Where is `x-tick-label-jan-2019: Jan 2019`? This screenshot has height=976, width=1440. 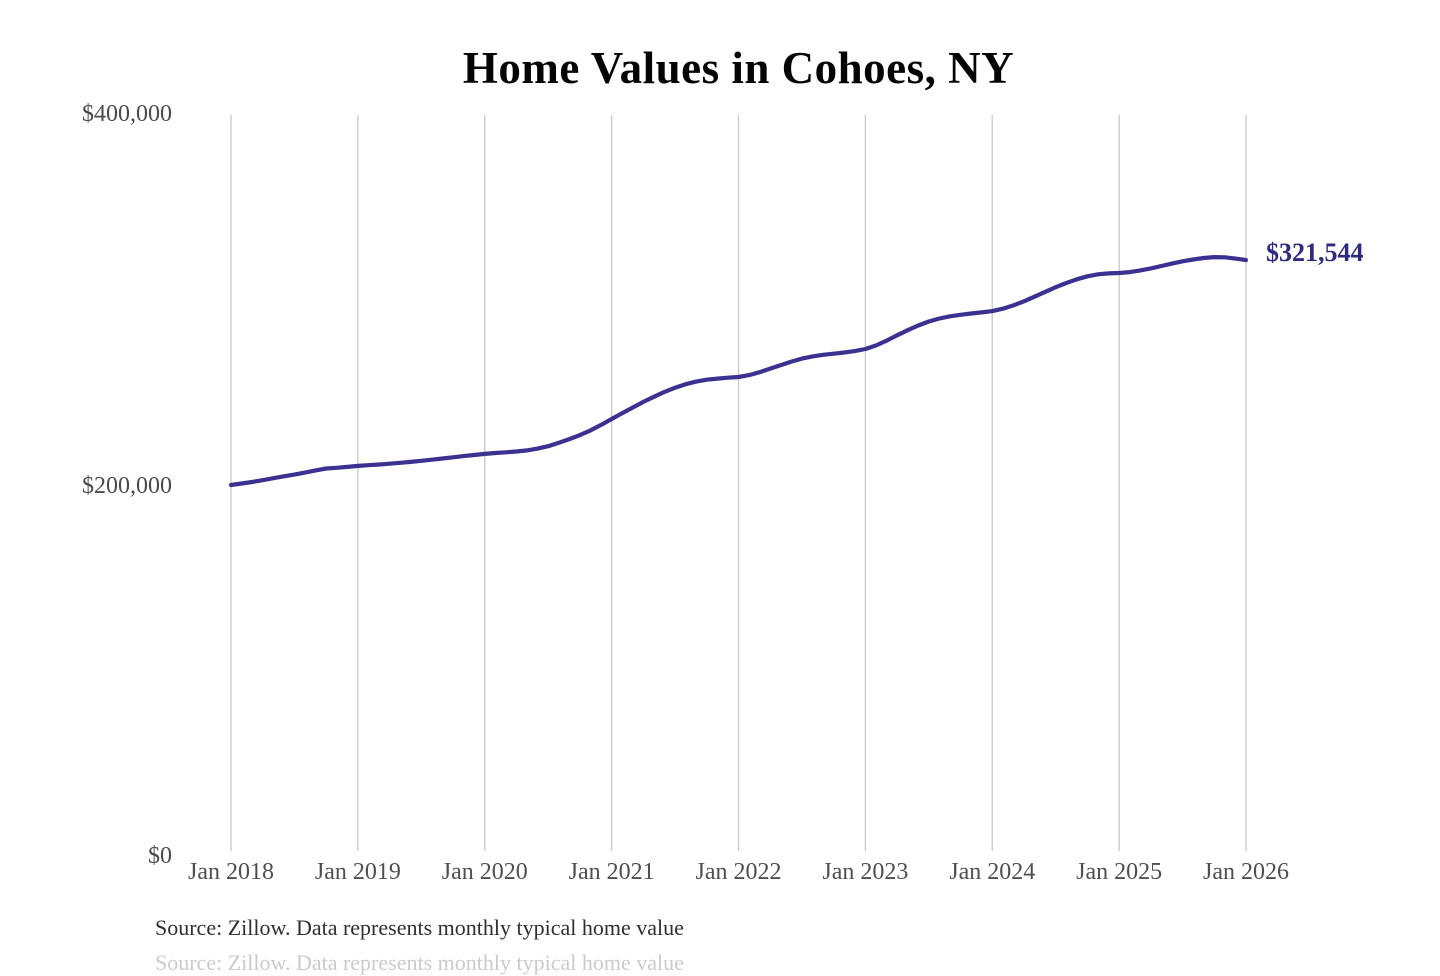 x-tick-label-jan-2019: Jan 2019 is located at coordinates (357, 872).